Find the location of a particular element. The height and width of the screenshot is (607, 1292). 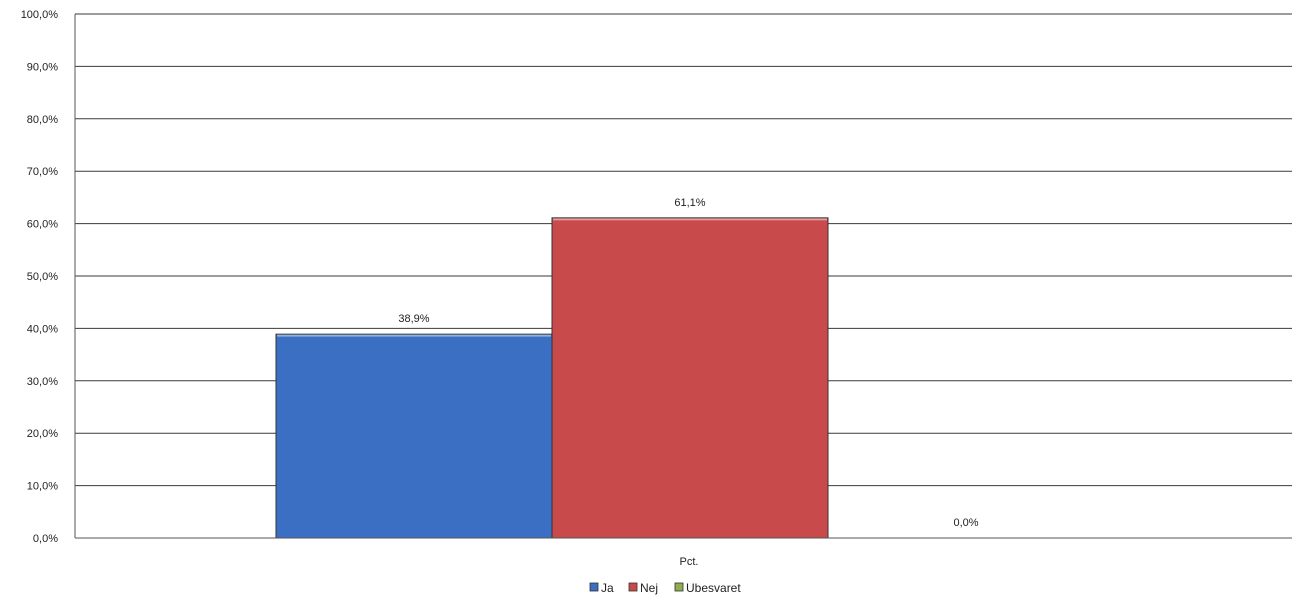

y-tick-label: 50,0% is located at coordinates (42, 277).